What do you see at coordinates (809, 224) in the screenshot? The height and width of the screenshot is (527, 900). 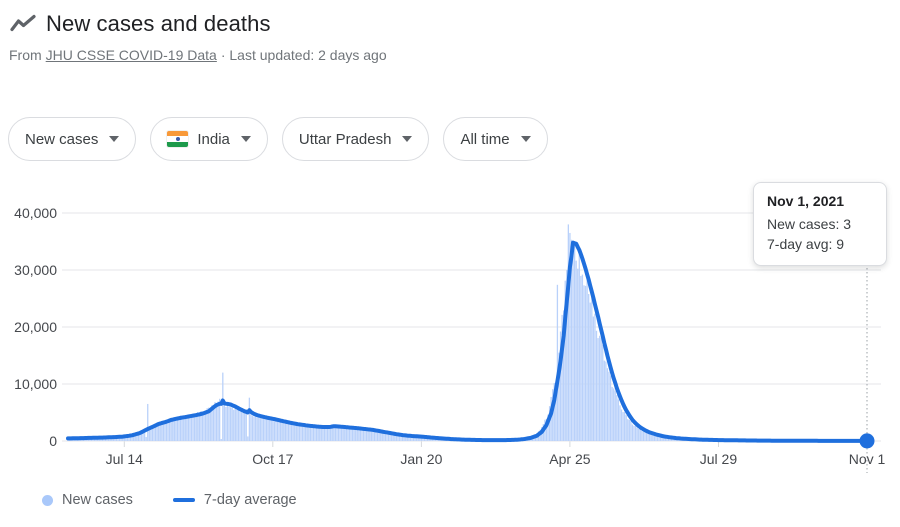 I see `tooltip-new-cases: New cases: 3` at bounding box center [809, 224].